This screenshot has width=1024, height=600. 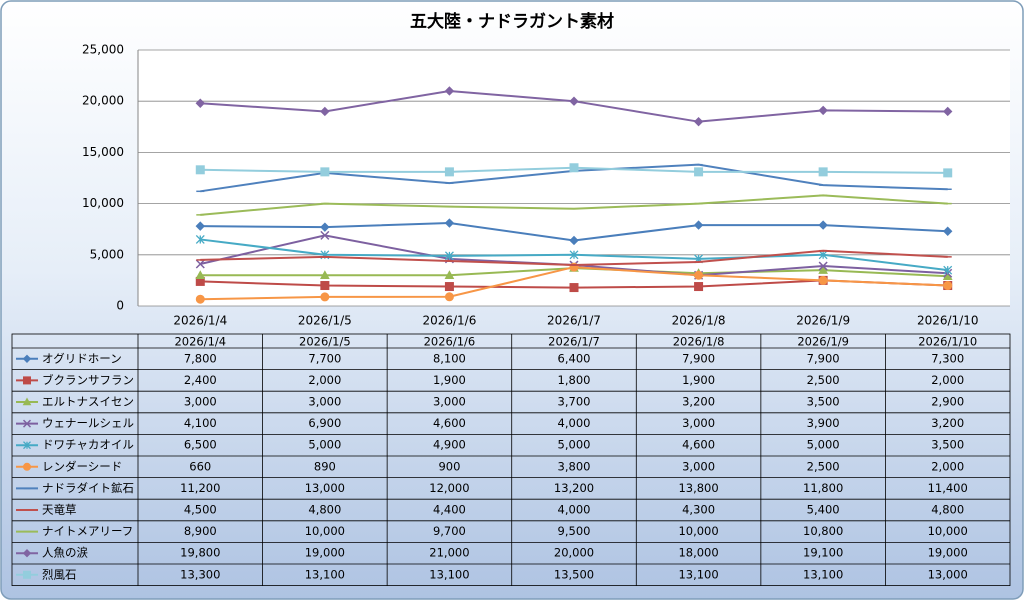 I want to click on y-tick-label: 0, so click(x=120, y=306).